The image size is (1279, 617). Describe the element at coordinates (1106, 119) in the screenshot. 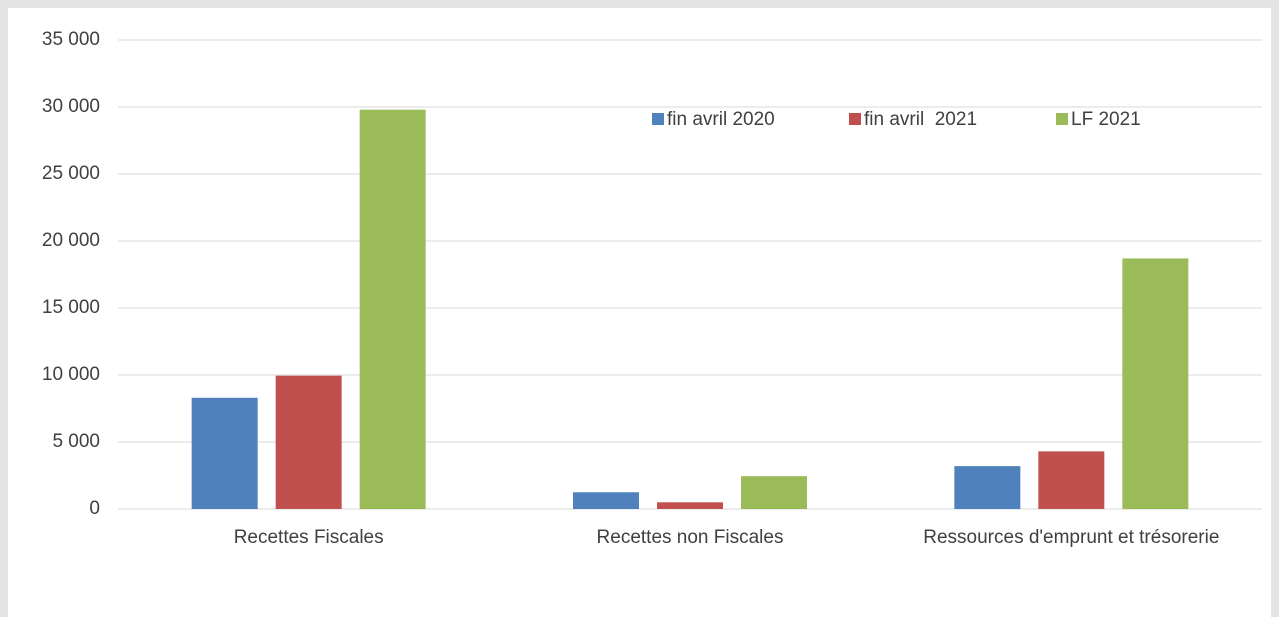

I see `legend-label: LF 2021` at that location.